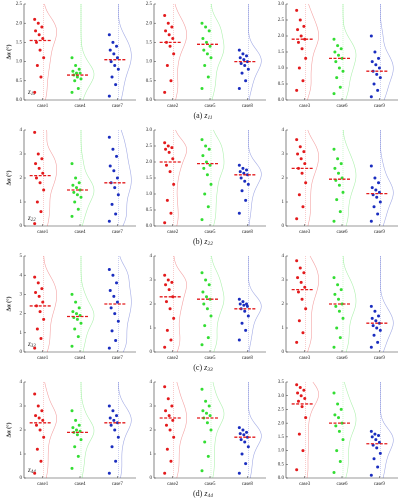 The width and height of the screenshot is (407, 500). What do you see at coordinates (205, 367) in the screenshot?
I see `caption-symbol: z` at bounding box center [205, 367].